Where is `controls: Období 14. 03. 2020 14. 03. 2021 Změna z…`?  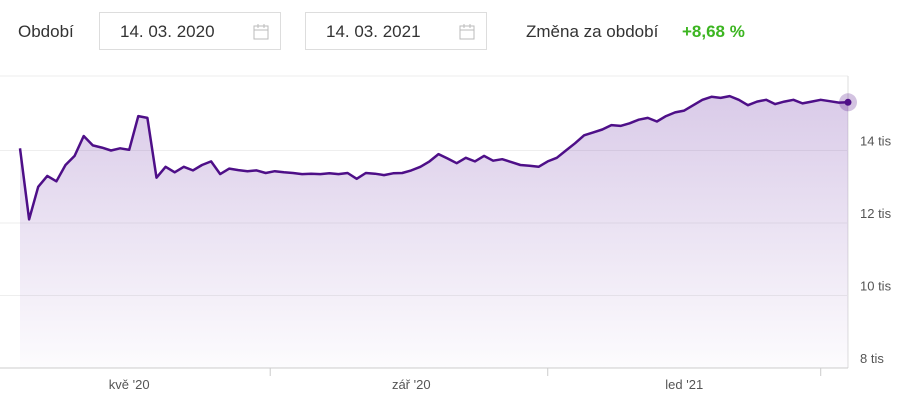 controls: Období 14. 03. 2020 14. 03. 2021 Změna z… is located at coordinates (450, 32).